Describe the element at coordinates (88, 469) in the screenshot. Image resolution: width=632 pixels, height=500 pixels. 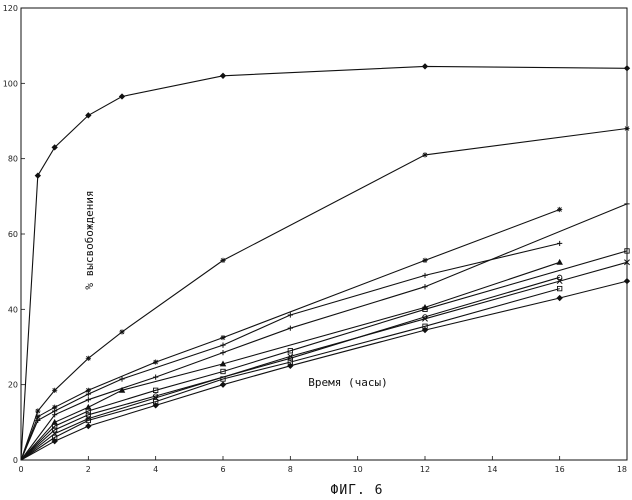
I see `x-tick-label: 2` at that location.